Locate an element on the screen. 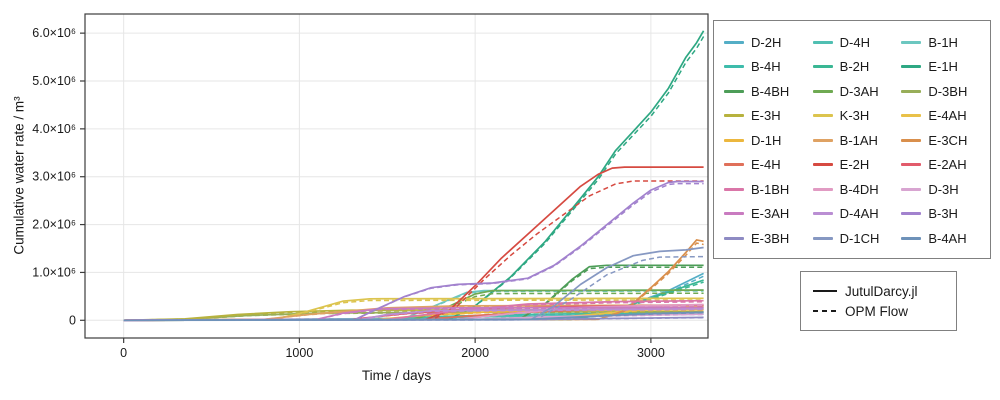 Image resolution: width=1000 pixels, height=400 pixels. legend-well-label: D-1CH is located at coordinates (859, 238).